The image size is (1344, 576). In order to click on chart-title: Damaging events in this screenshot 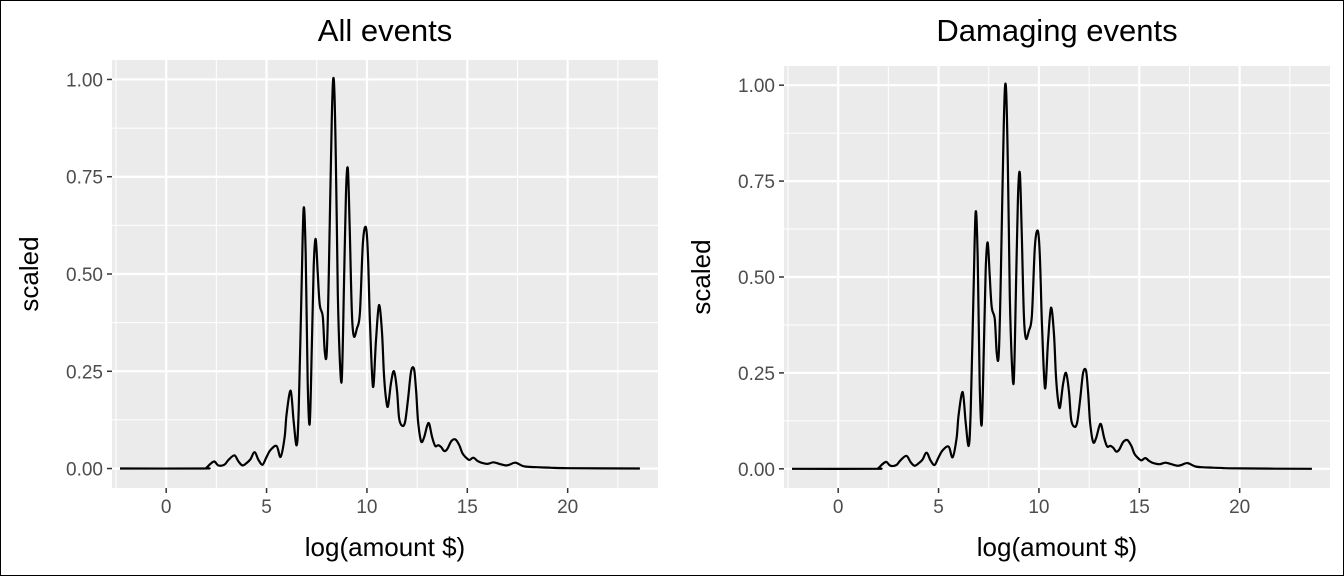, I will do `click(1056, 30)`.